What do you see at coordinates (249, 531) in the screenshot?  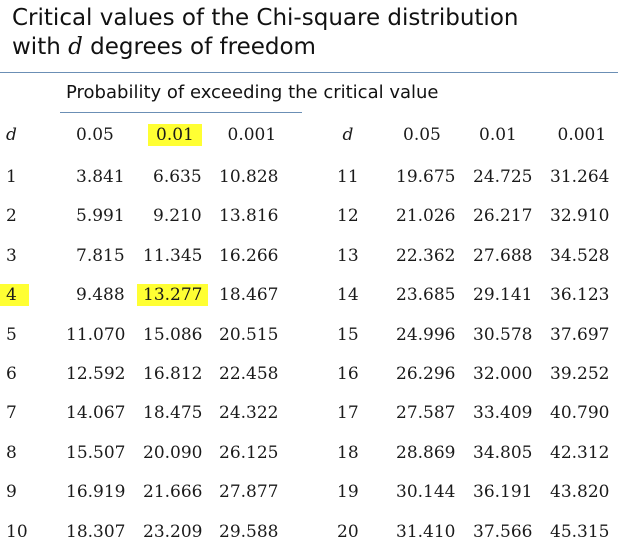 I see `cell-value: 29.588` at bounding box center [249, 531].